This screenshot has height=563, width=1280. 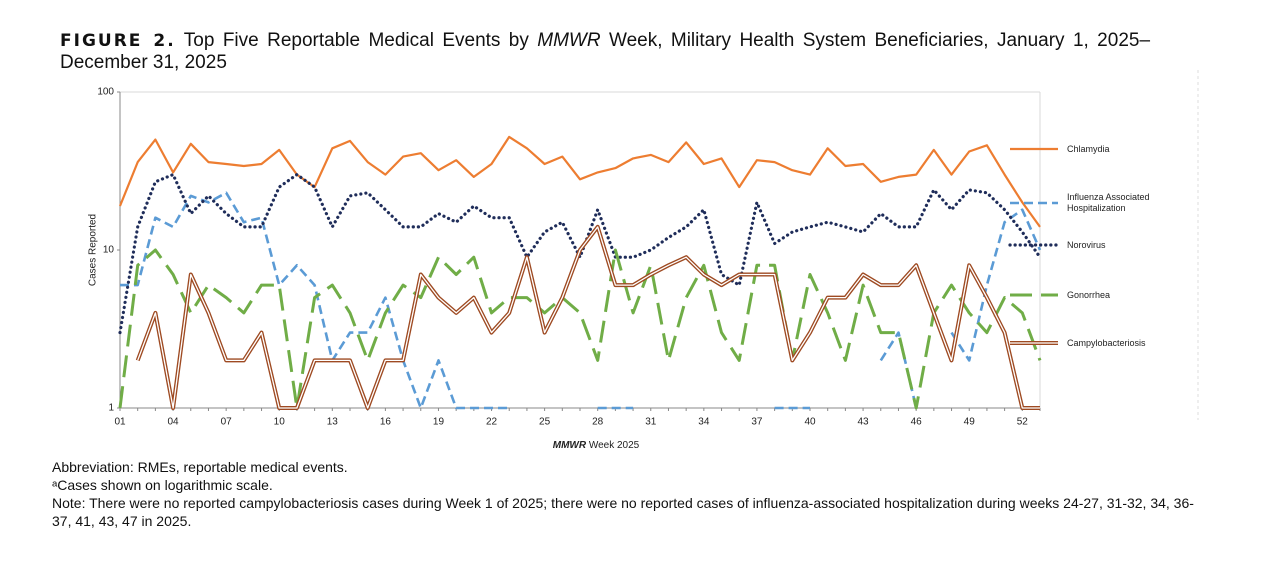 I want to click on x-label-text: Week 2025, so click(x=613, y=445).